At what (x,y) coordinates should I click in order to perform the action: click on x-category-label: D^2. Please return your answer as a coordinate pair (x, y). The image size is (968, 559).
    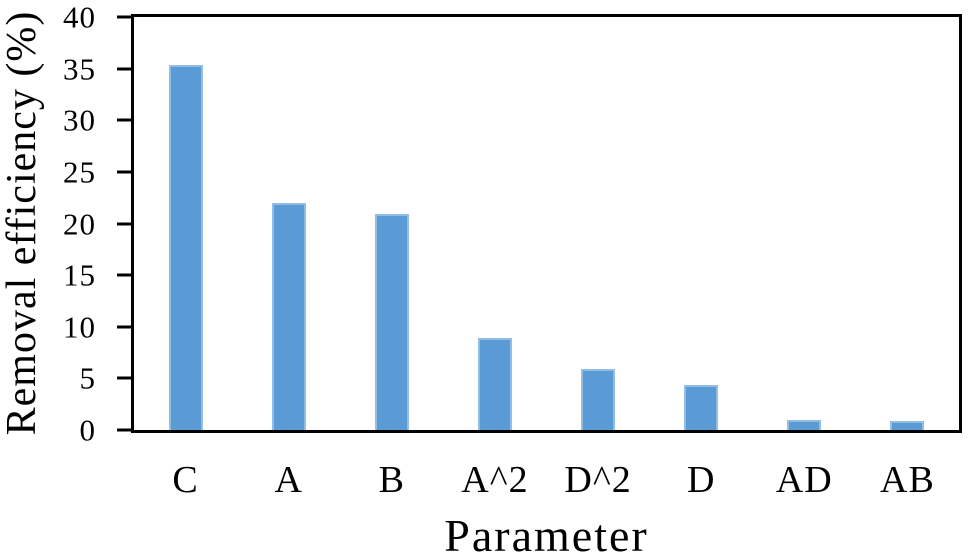
    Looking at the image, I should click on (598, 480).